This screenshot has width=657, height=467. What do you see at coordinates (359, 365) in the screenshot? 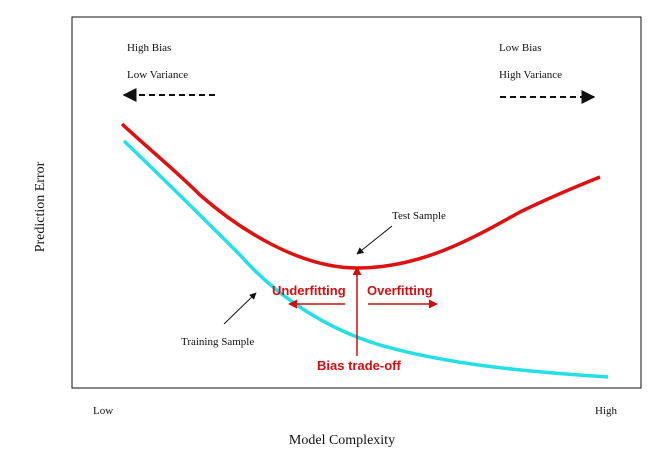
I see `tradeoff-label: Bias trade-off` at bounding box center [359, 365].